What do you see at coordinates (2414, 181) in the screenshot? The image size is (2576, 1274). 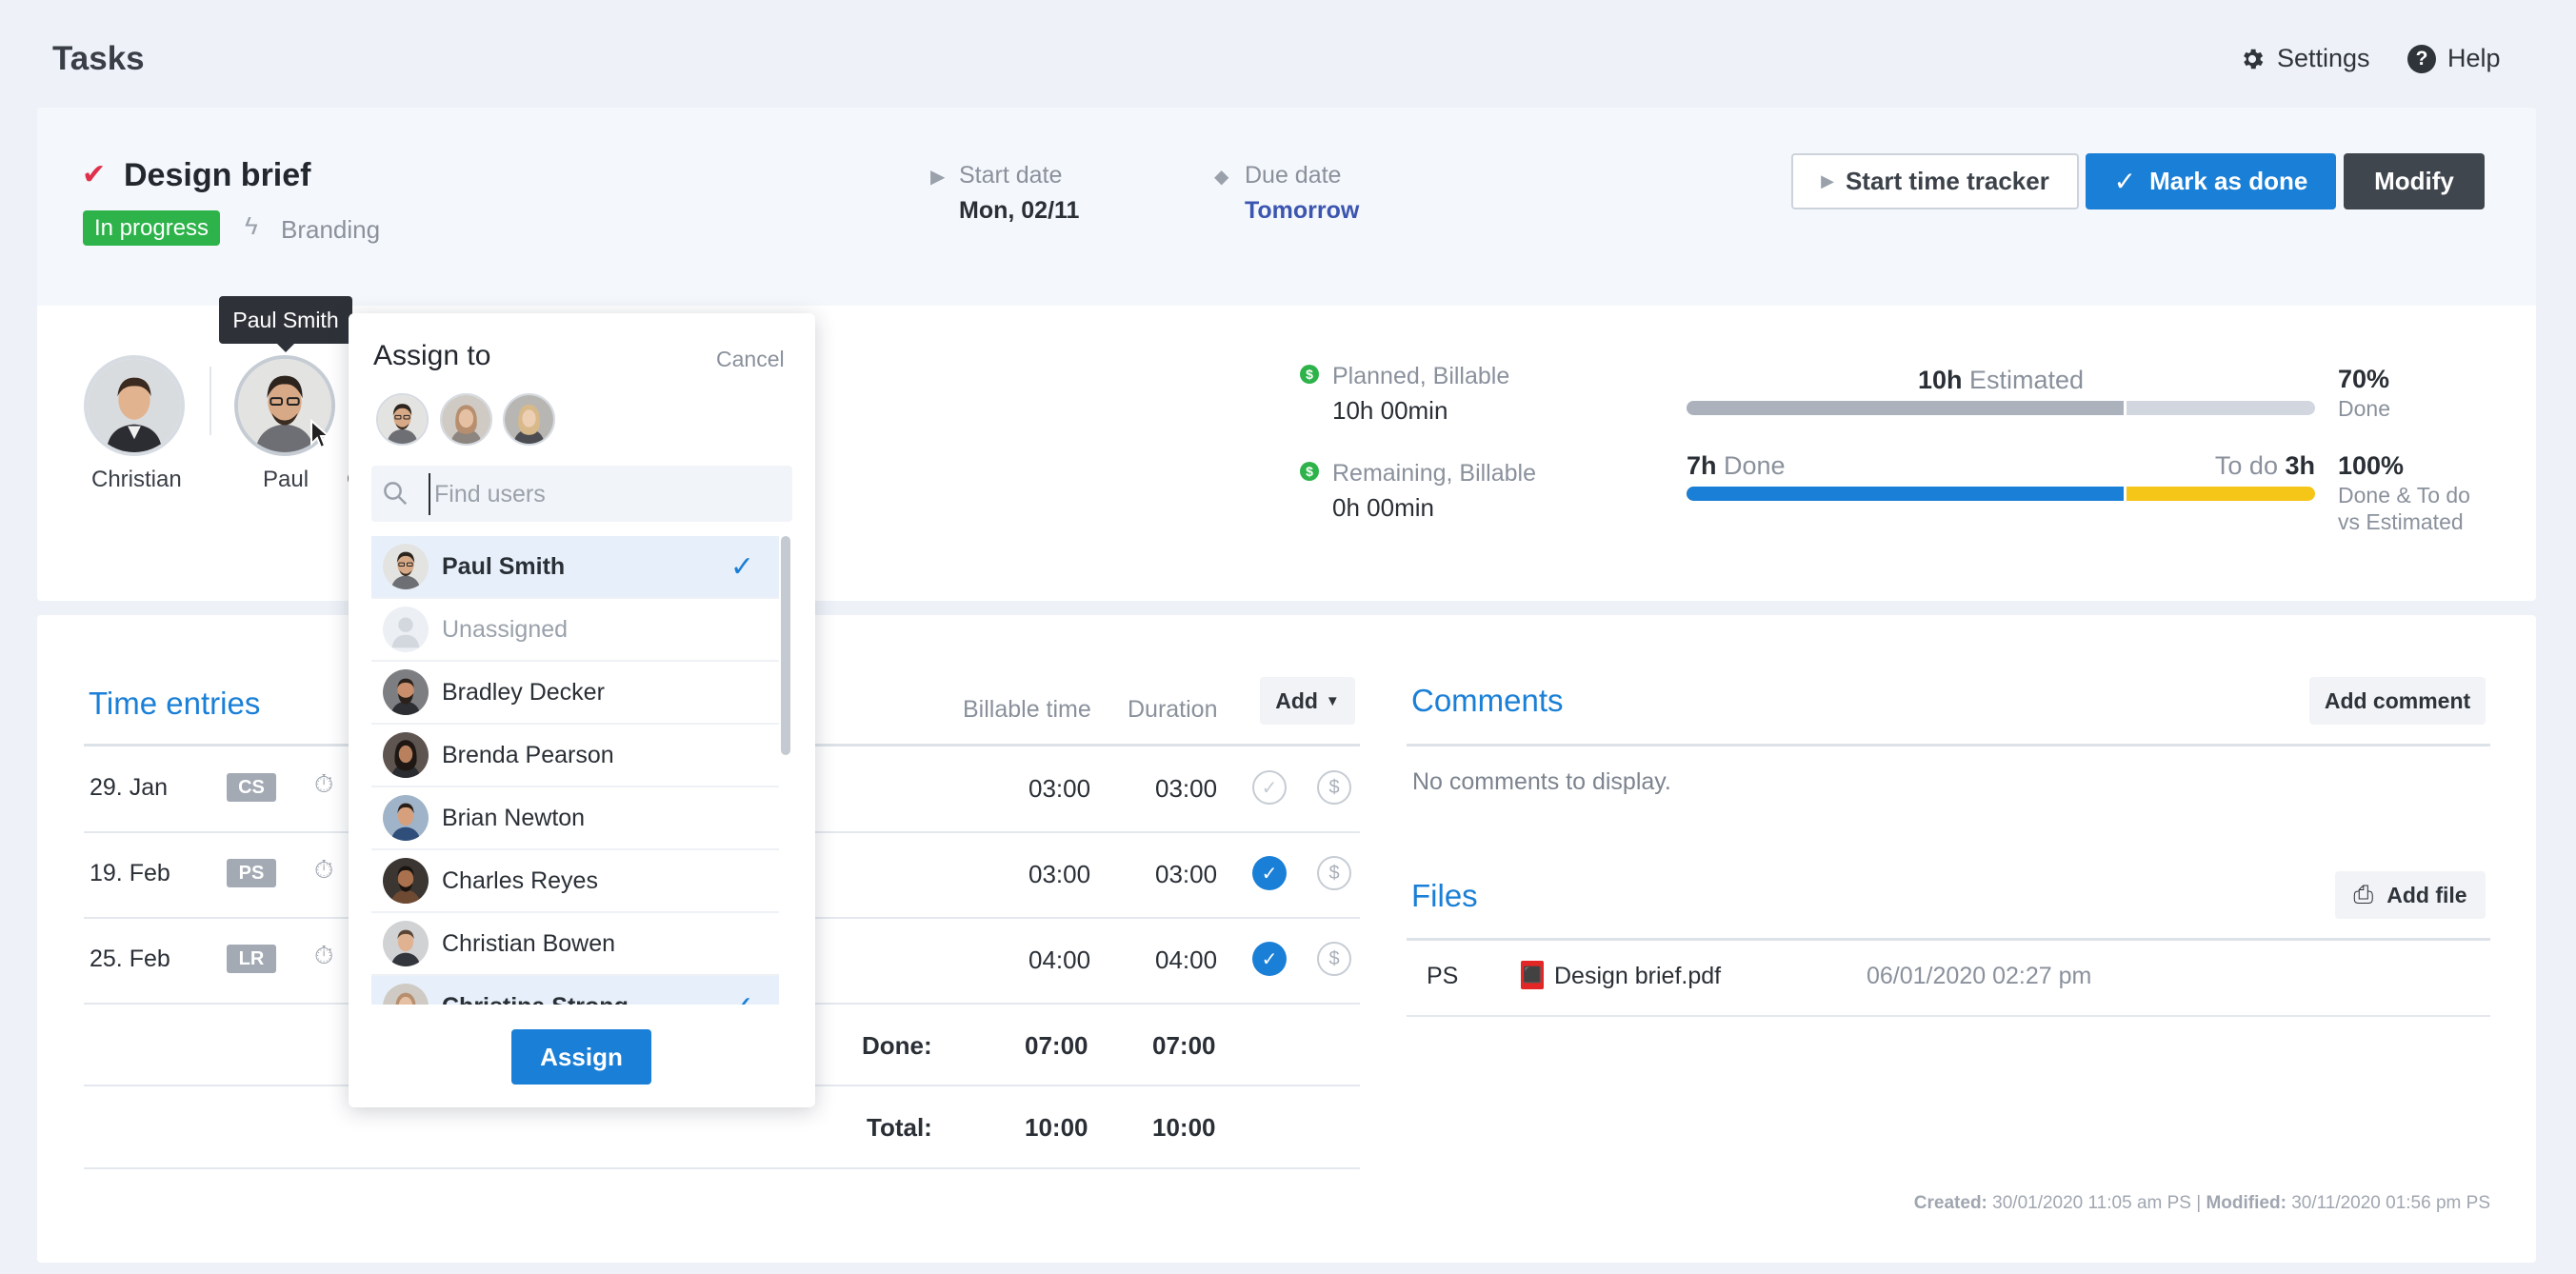 I see `modify-button: Modify` at bounding box center [2414, 181].